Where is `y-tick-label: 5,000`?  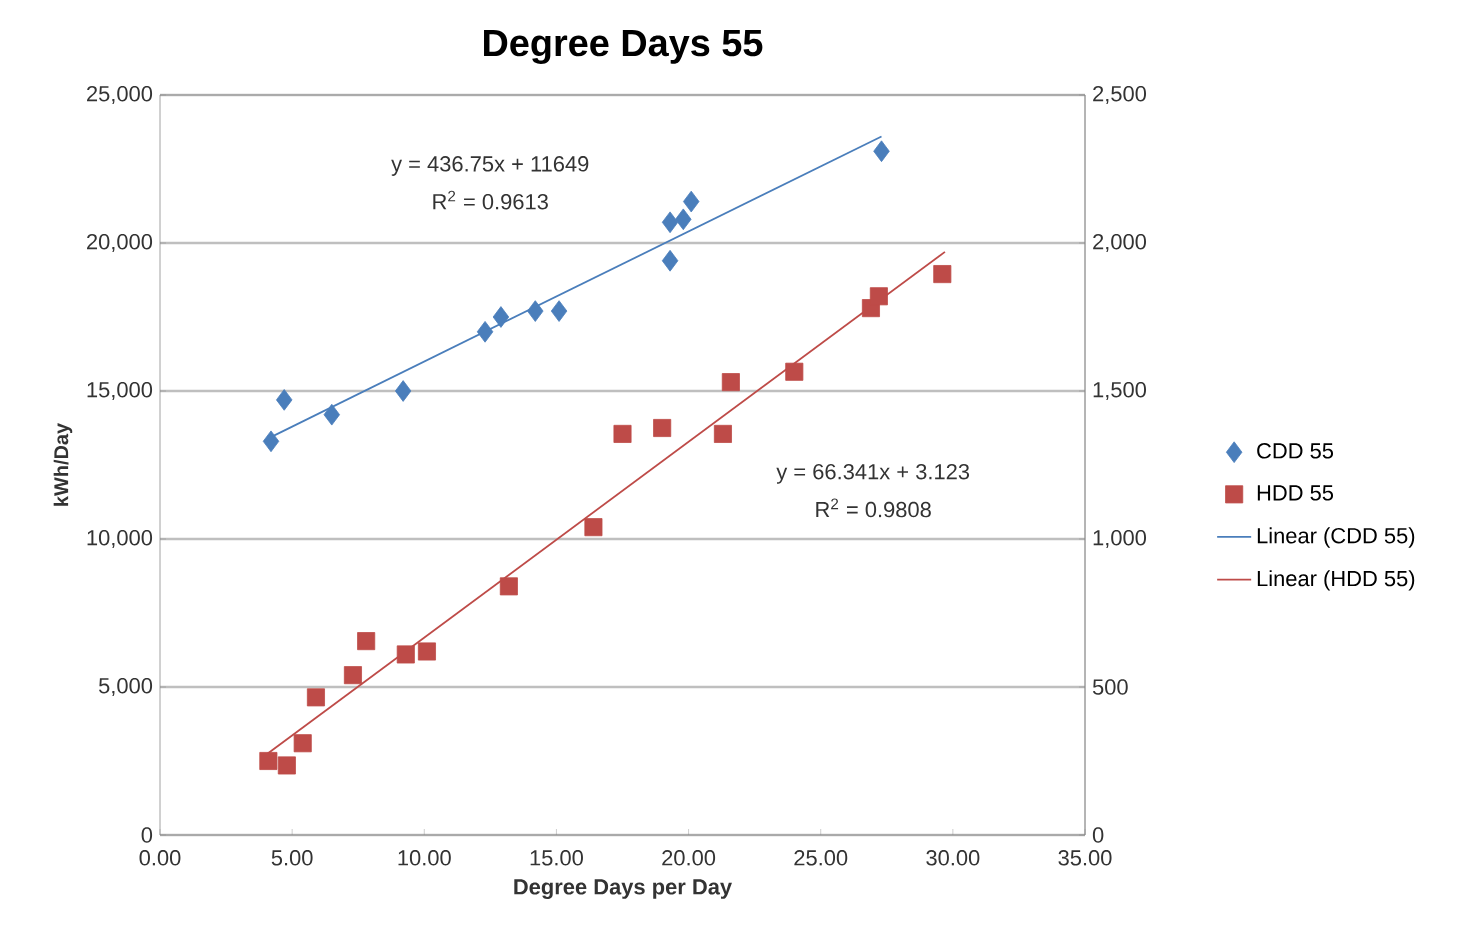 y-tick-label: 5,000 is located at coordinates (125, 687).